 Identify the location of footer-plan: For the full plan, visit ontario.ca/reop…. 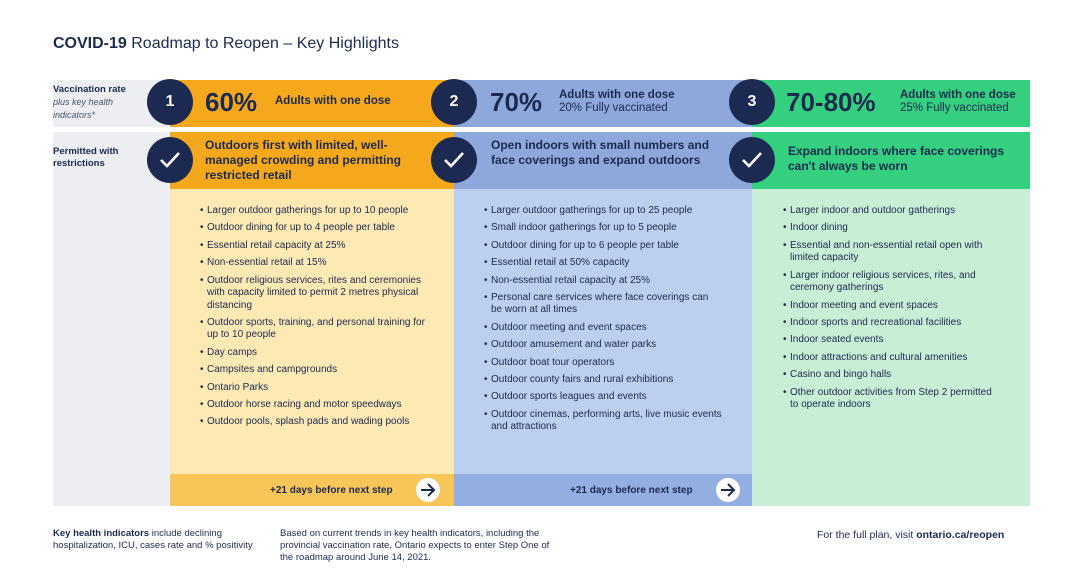
(910, 535).